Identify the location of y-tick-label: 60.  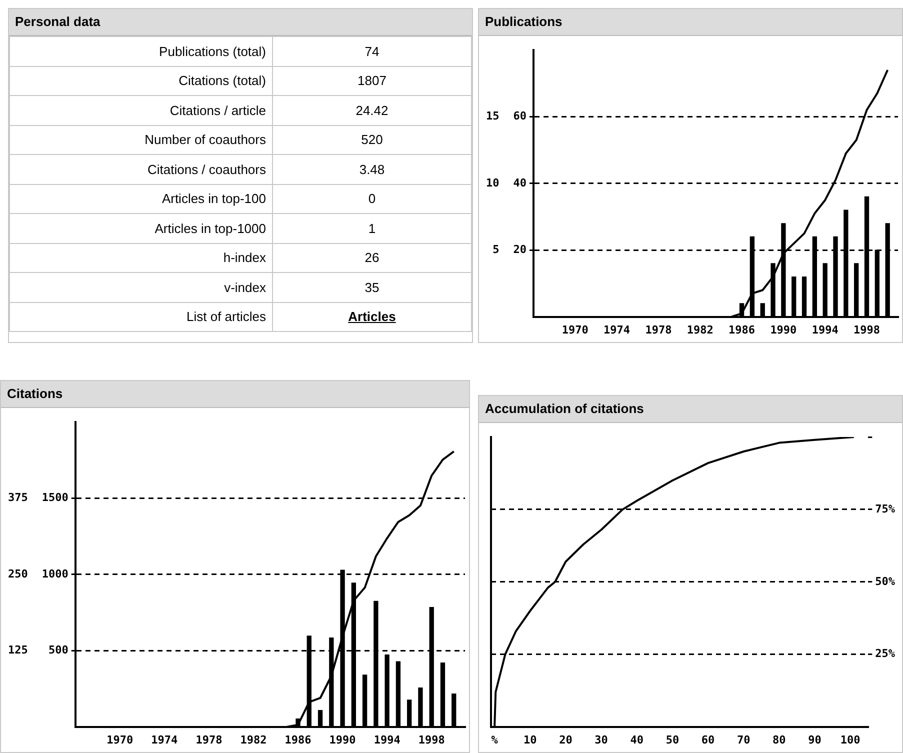
(519, 116).